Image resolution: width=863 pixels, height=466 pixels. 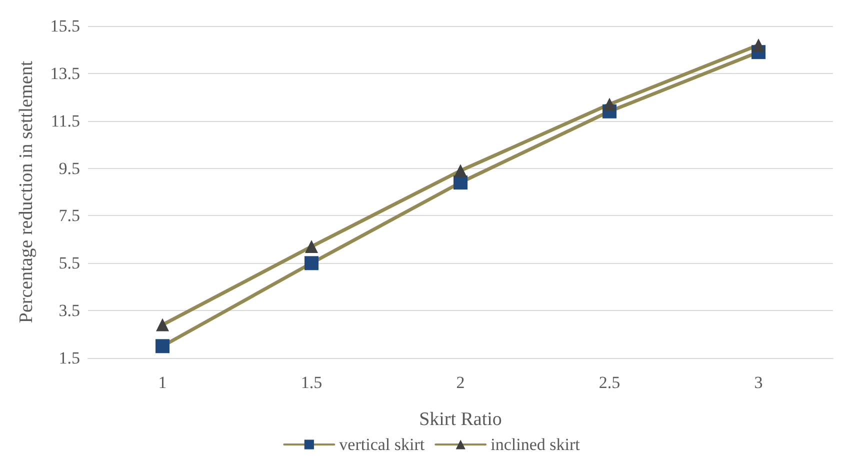 What do you see at coordinates (758, 382) in the screenshot?
I see `x-tick-label: 3` at bounding box center [758, 382].